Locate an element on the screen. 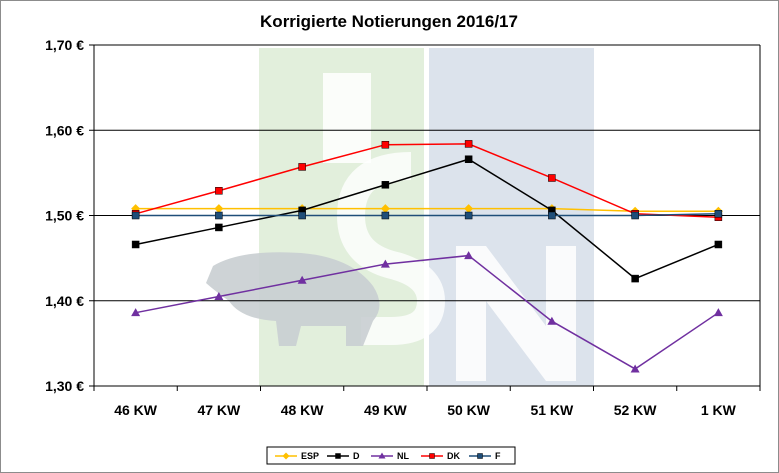  legend-label-d: D is located at coordinates (356, 456).